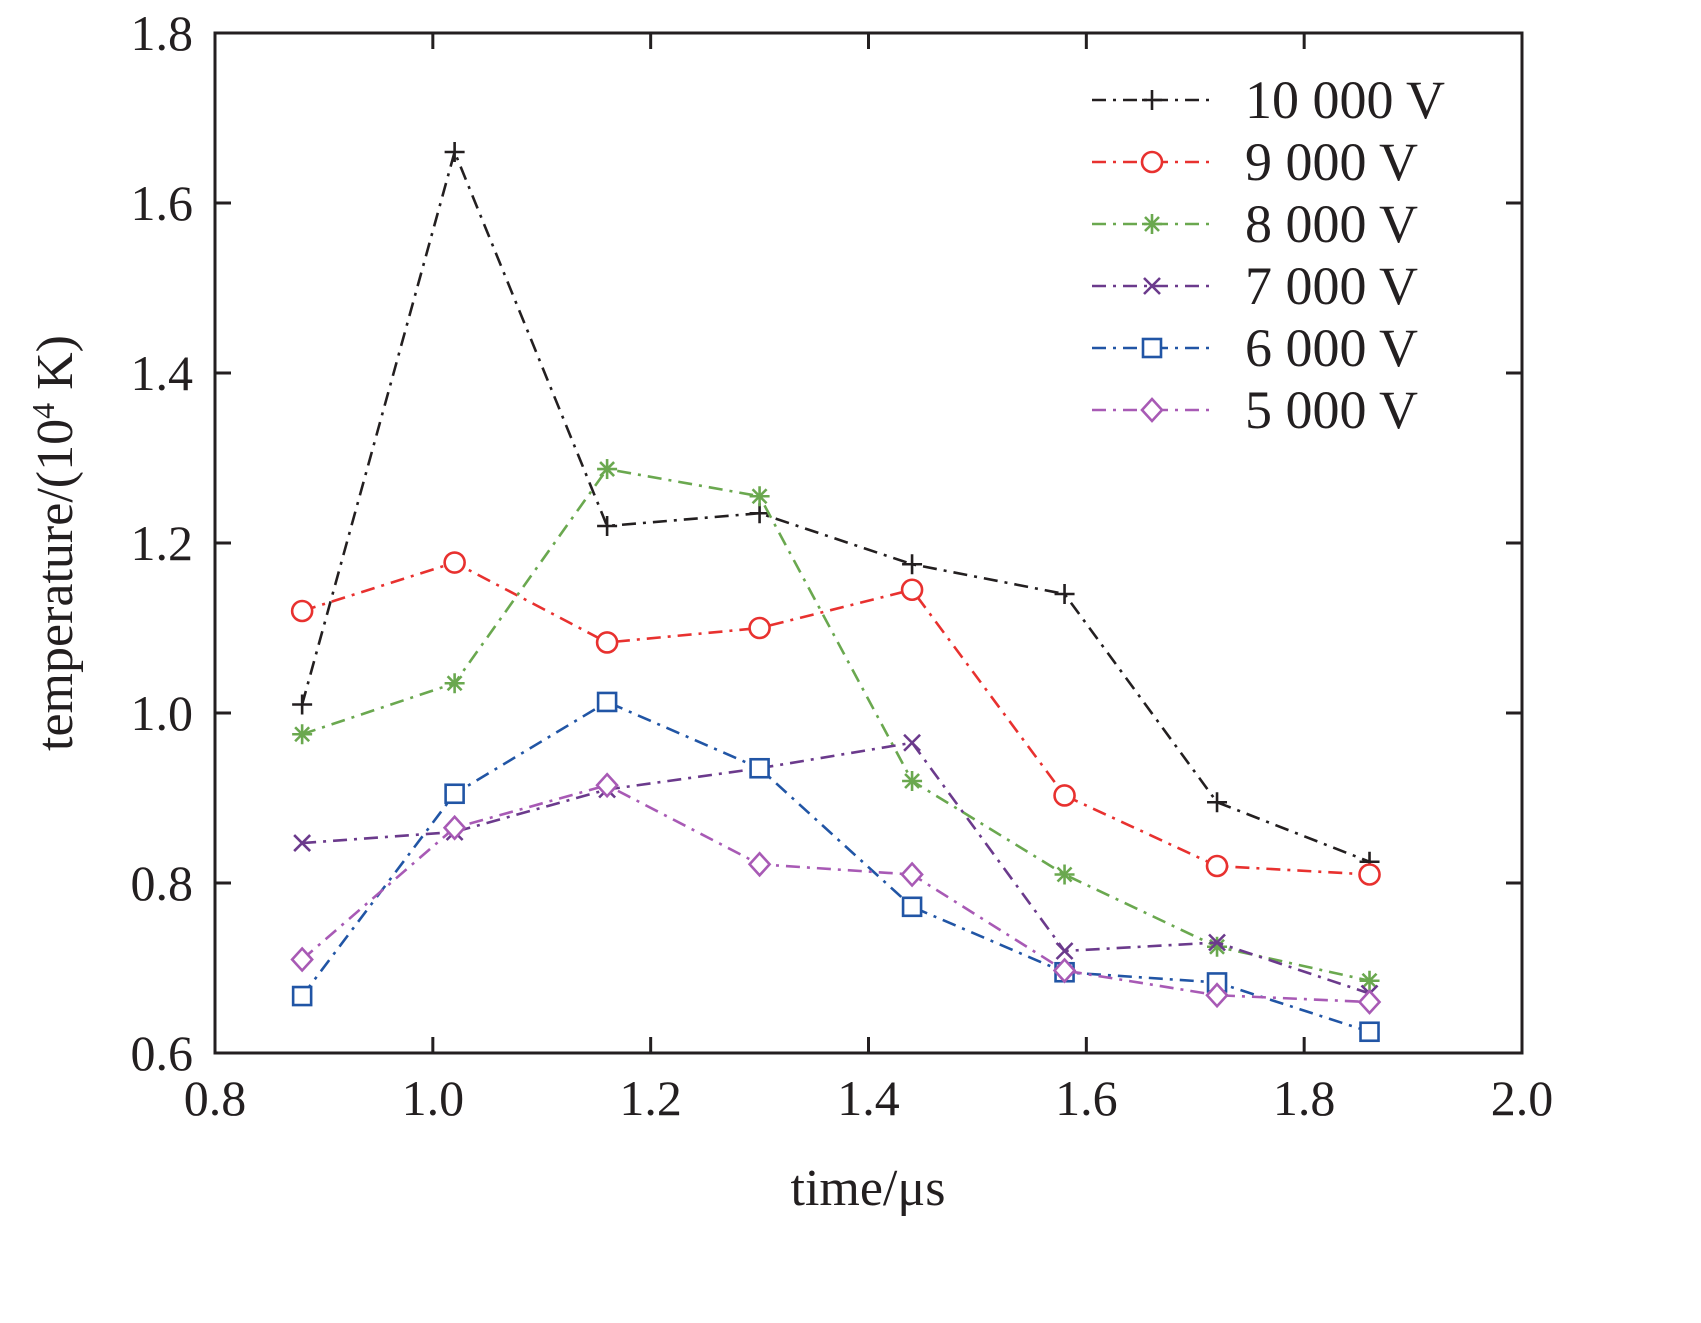  I want to click on y-tick-label: 1.6, so click(162, 203).